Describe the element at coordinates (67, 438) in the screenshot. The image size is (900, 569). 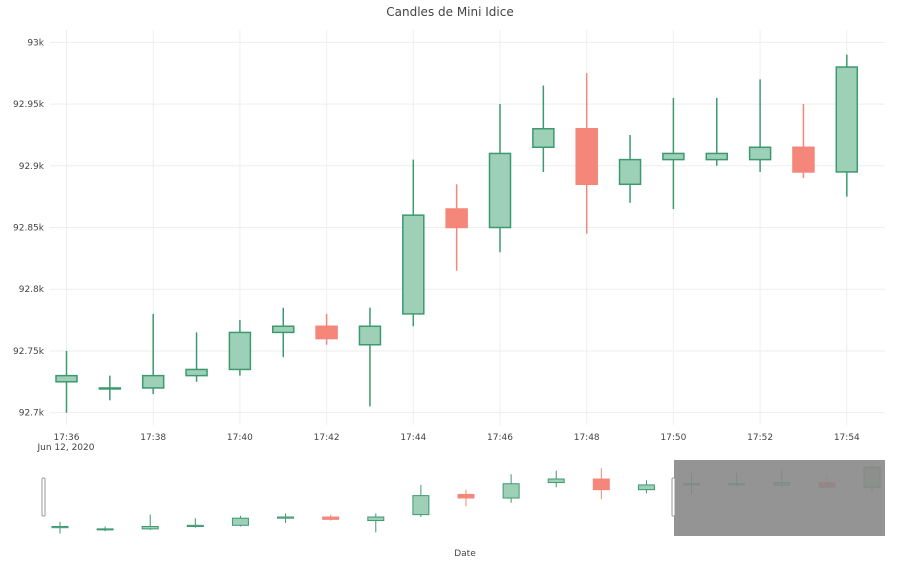
I see `x-tick-label: 17:36` at that location.